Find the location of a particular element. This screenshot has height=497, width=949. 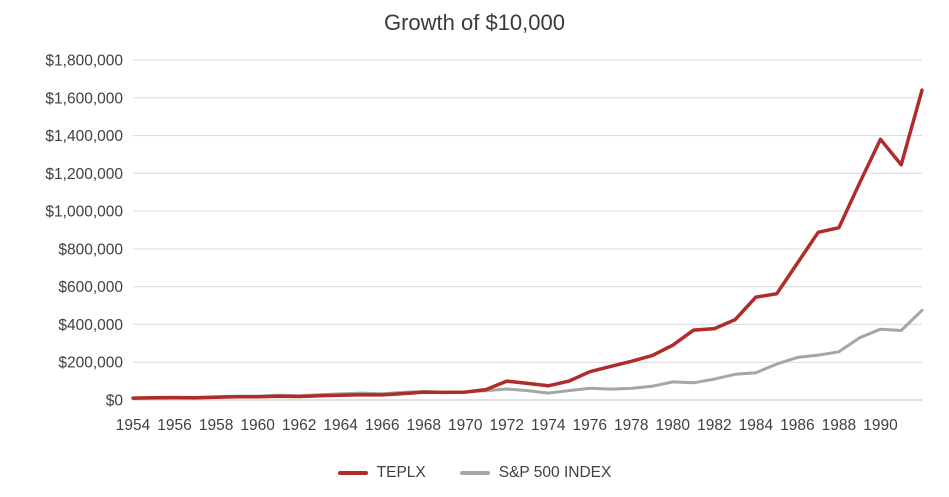

chart-legend: TEPLX S&P 500 INDEX is located at coordinates (474, 473).